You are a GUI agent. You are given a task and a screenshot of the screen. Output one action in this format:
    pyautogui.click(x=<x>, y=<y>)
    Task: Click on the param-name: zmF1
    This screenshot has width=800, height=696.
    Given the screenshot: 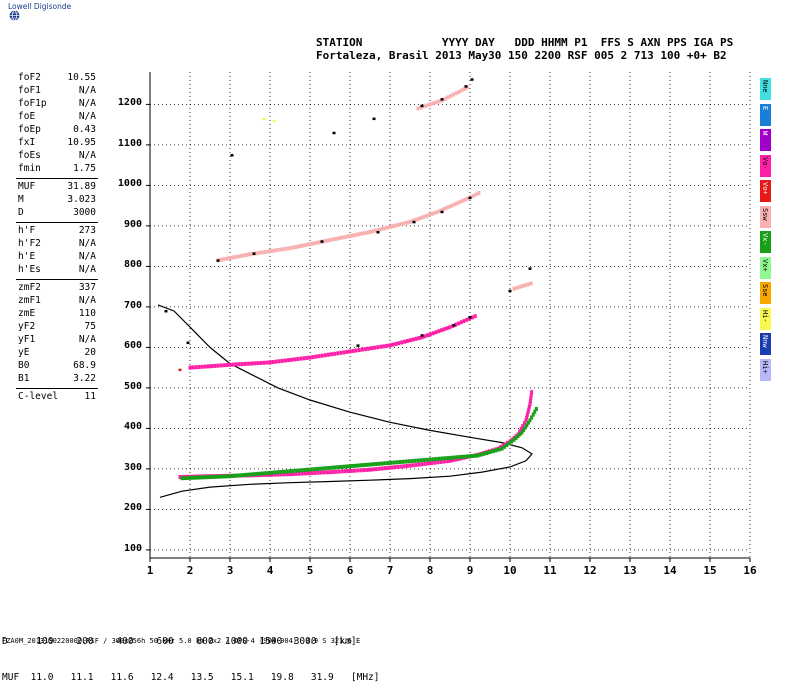 What is the action you would take?
    pyautogui.click(x=29, y=300)
    